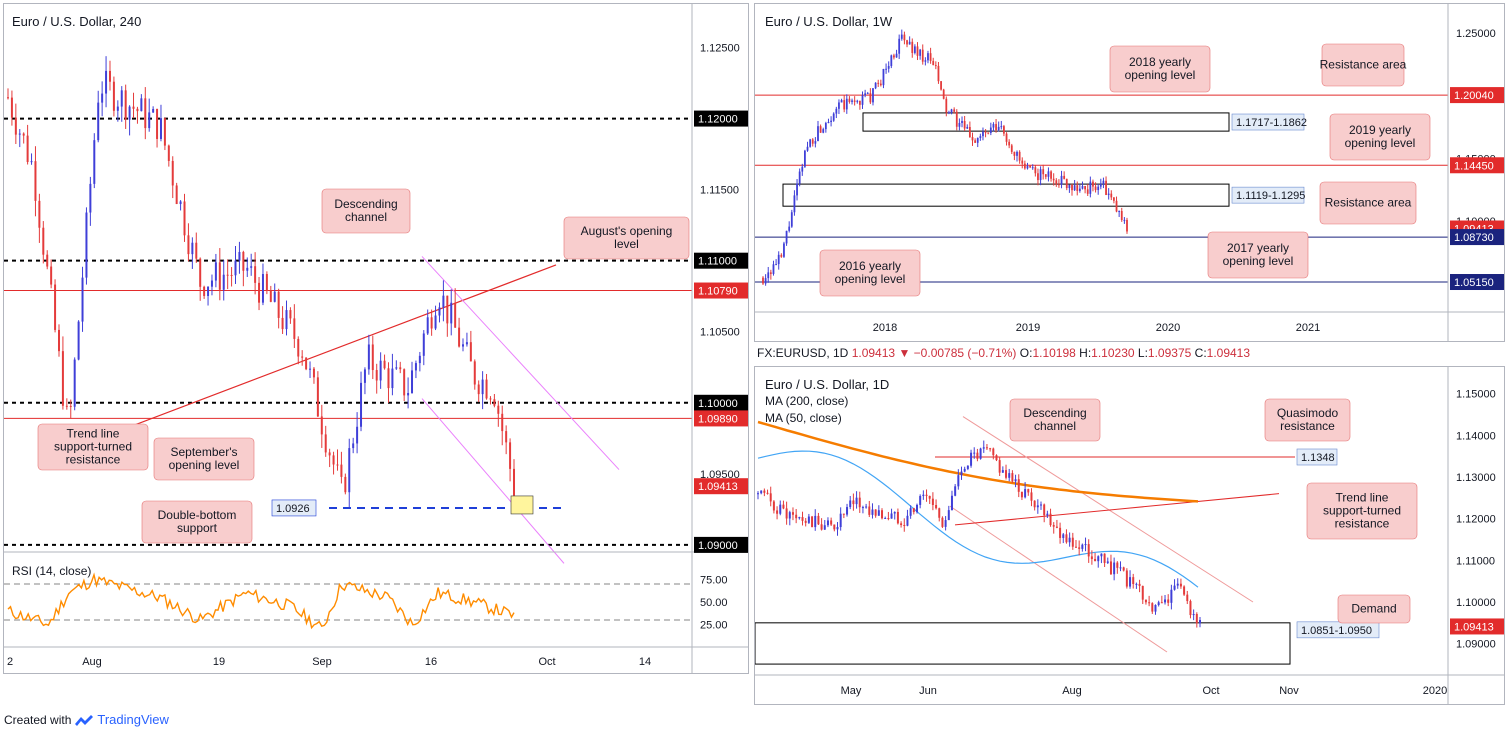  Describe the element at coordinates (1362, 524) in the screenshot. I see `d-note-trendline-text: resistance` at that location.